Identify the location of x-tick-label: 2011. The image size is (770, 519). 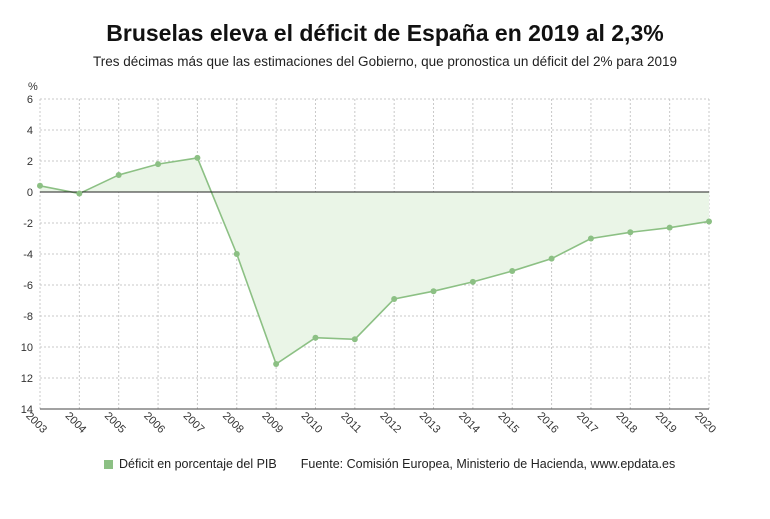
(350, 422).